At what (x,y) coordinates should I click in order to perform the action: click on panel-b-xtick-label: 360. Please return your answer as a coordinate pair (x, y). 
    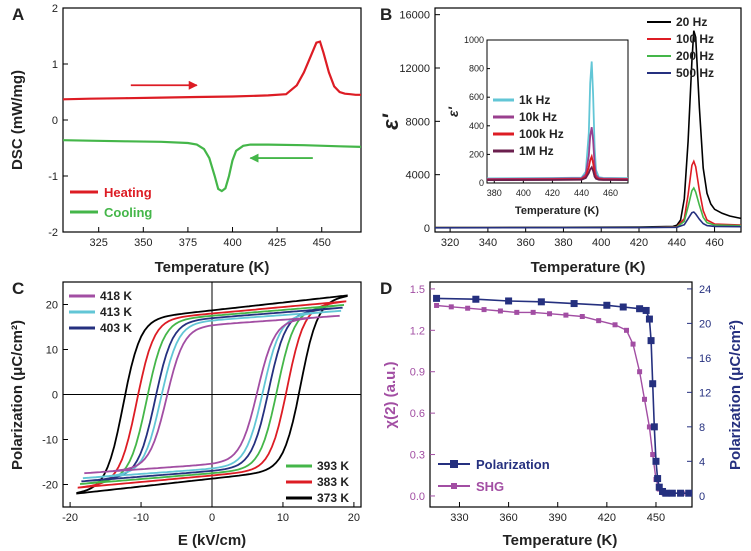
    Looking at the image, I should click on (525, 243).